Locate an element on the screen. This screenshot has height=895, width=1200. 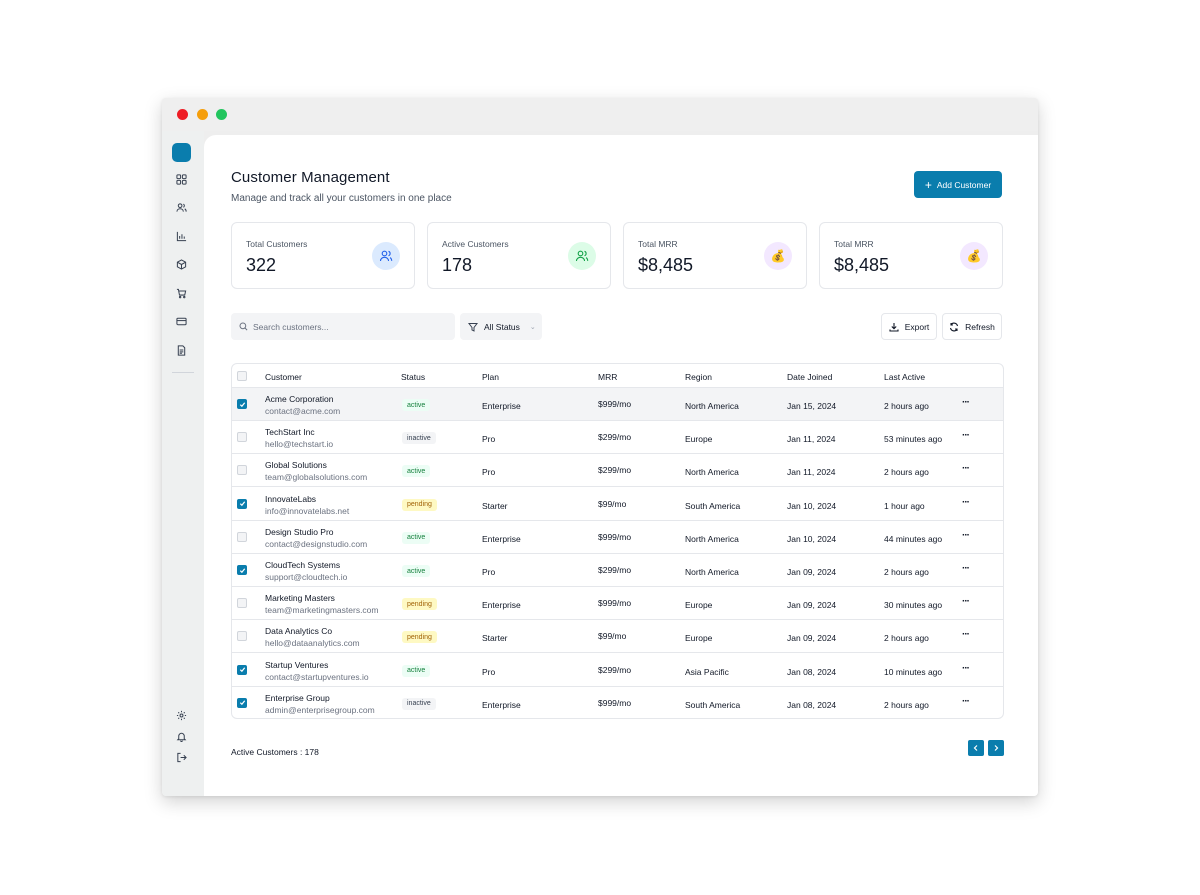
region-cell: South America is located at coordinates (713, 505).